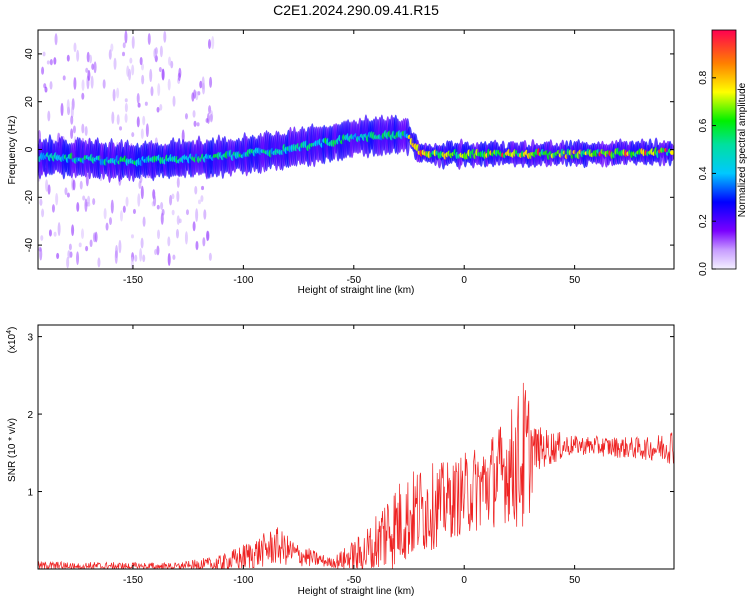  I want to click on spectrogram-x-tick-label: 50, so click(575, 280).